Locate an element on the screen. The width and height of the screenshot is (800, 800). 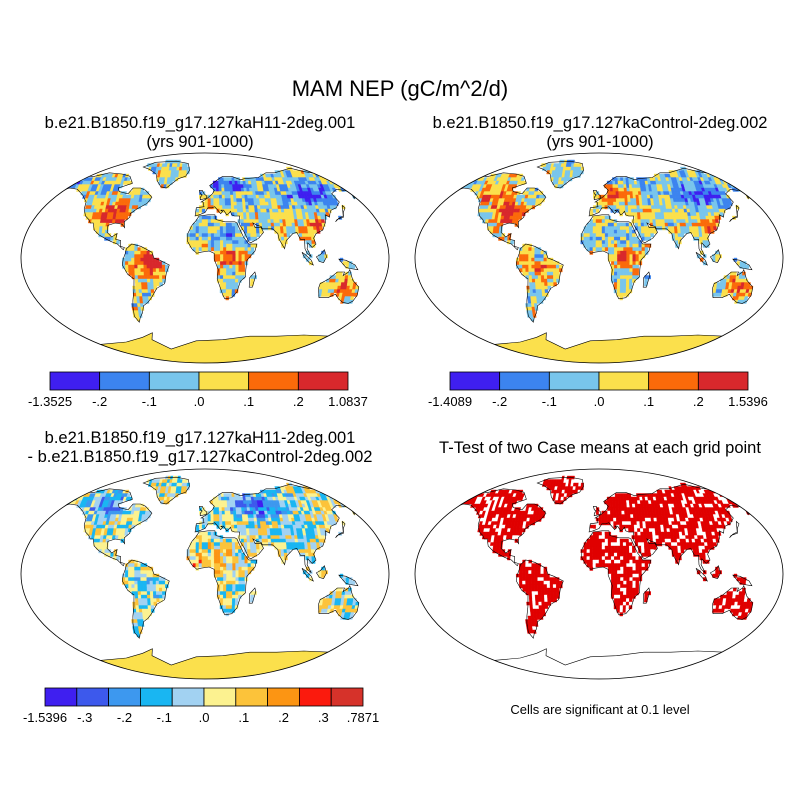
case2-nep-map is located at coordinates (599, 258).